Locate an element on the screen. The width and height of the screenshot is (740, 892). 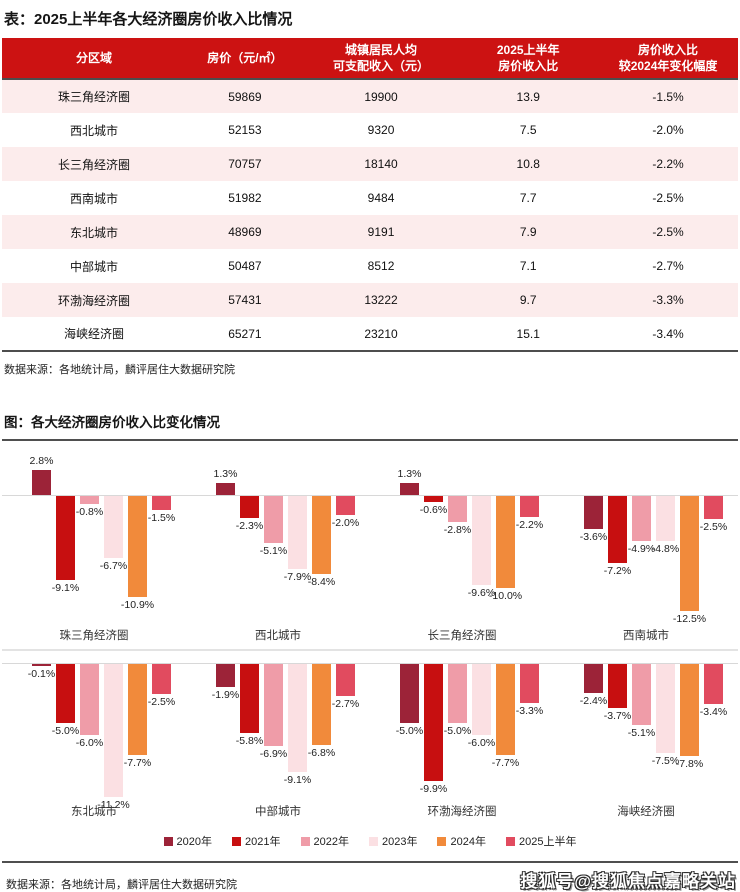
column-header: 2025上半年 房价收入比 is located at coordinates (528, 59).